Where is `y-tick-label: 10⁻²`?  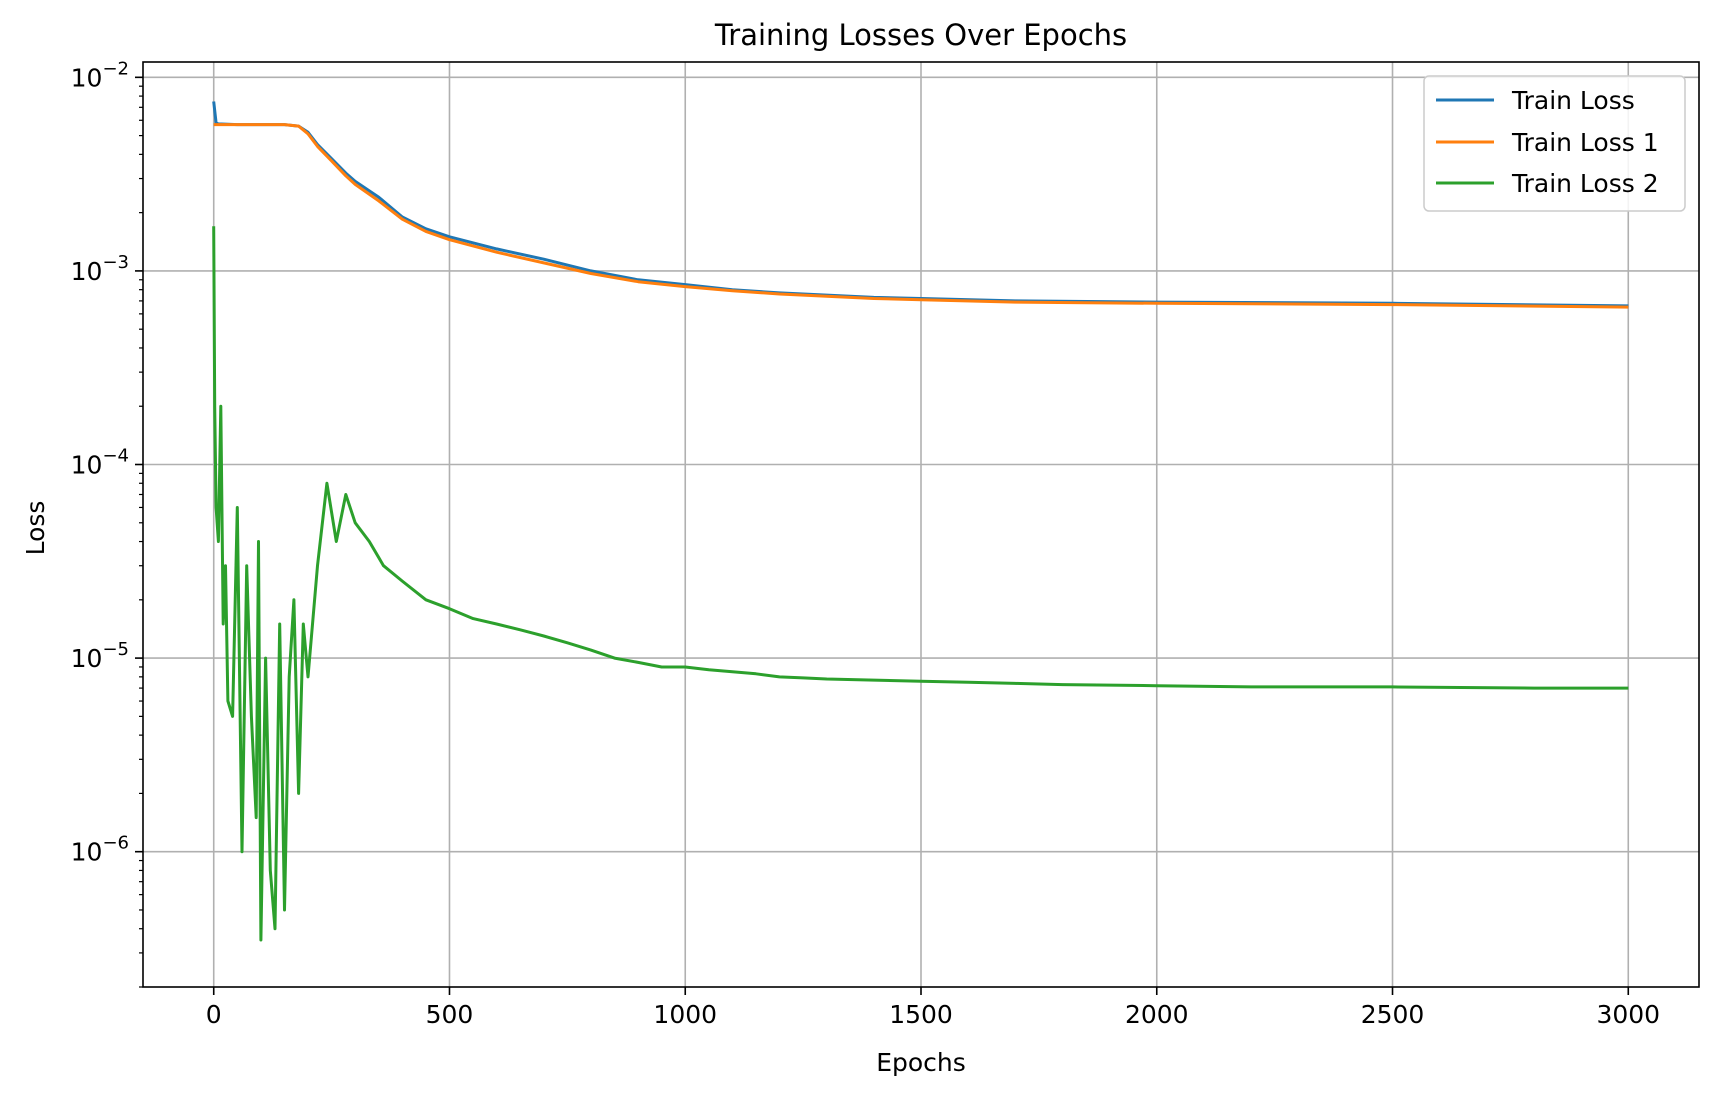 y-tick-label: 10⁻² is located at coordinates (100, 75).